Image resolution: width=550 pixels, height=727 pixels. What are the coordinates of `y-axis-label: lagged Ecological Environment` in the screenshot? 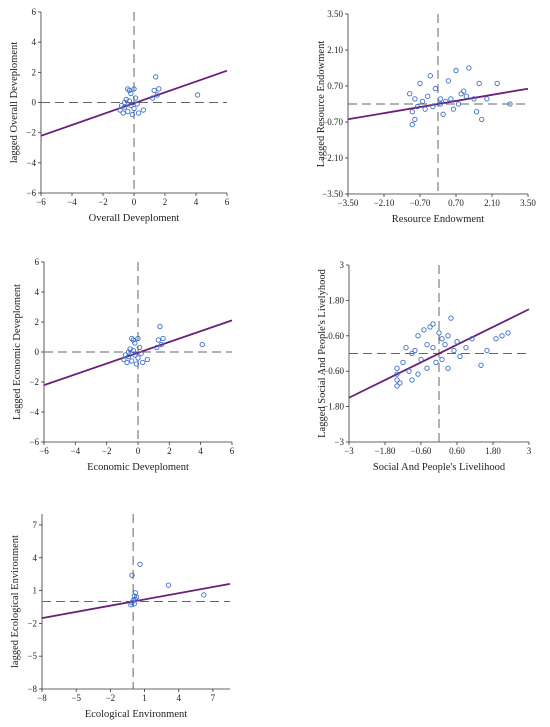 It's located at (15, 601).